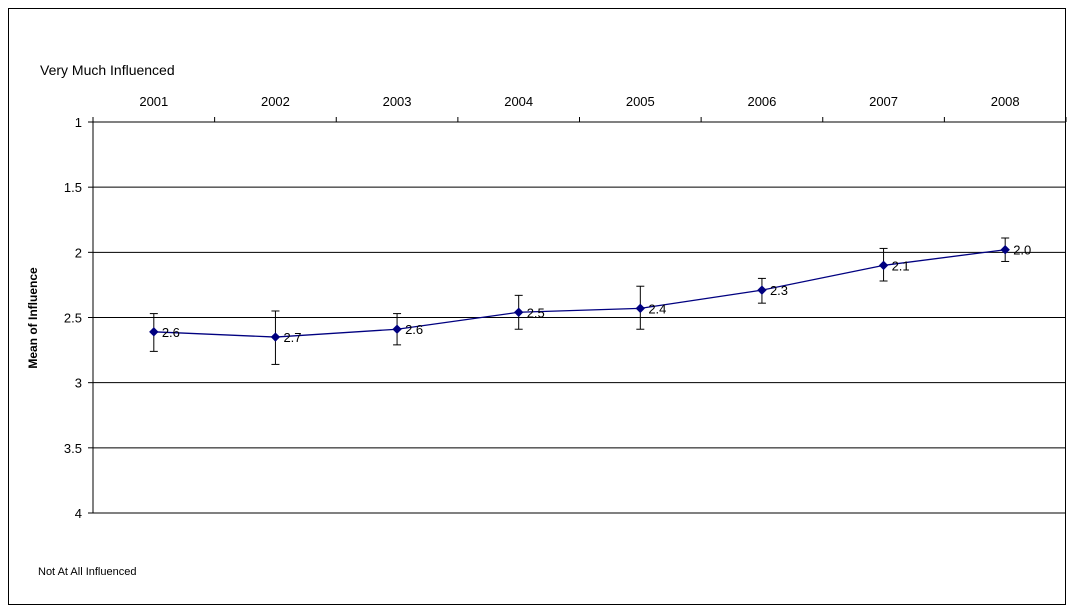  What do you see at coordinates (761, 101) in the screenshot?
I see `x-tick-label: 2006` at bounding box center [761, 101].